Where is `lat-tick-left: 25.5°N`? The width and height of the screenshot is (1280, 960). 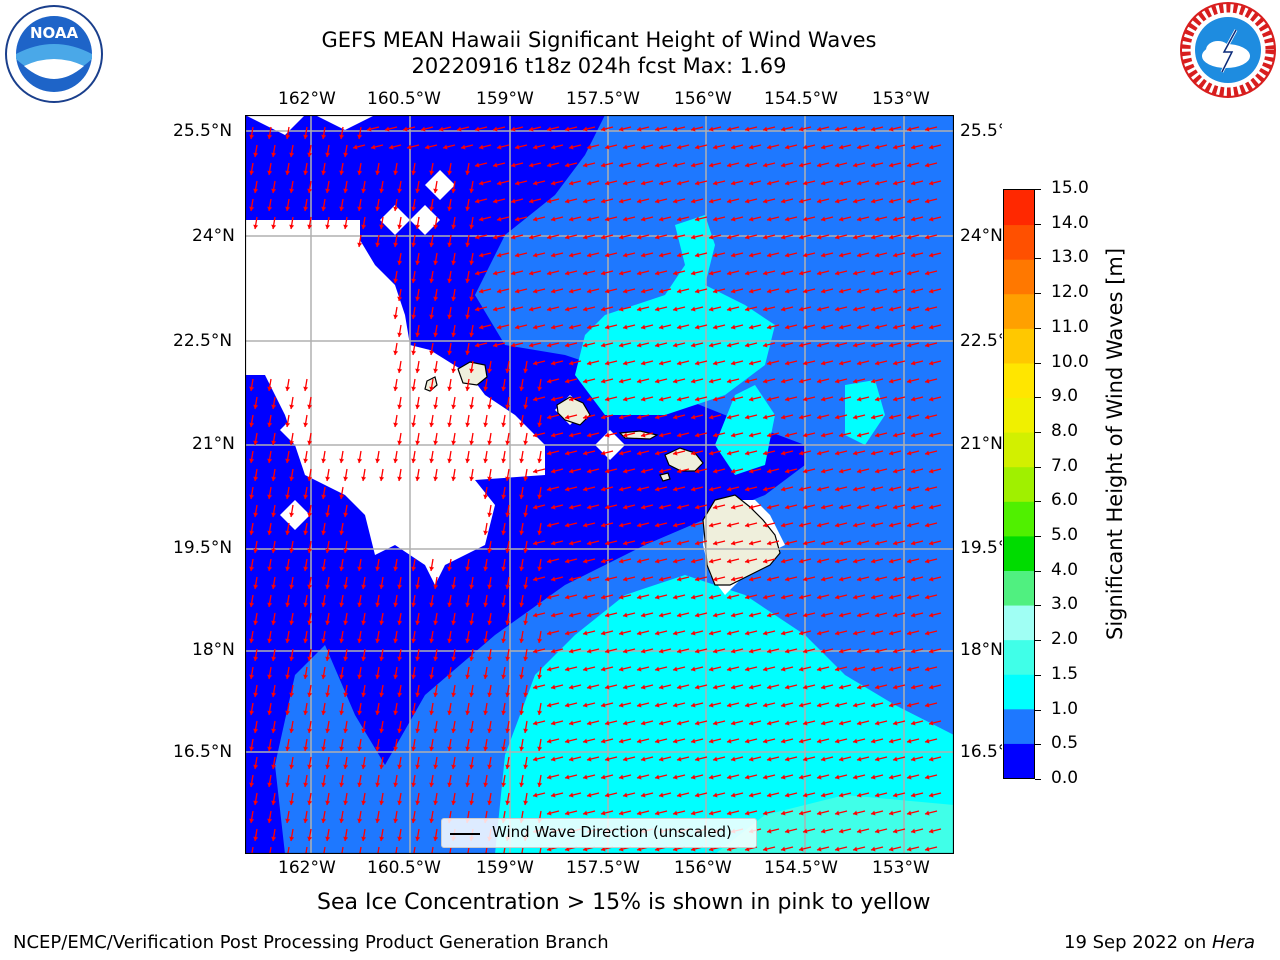 lat-tick-left: 25.5°N is located at coordinates (203, 131).